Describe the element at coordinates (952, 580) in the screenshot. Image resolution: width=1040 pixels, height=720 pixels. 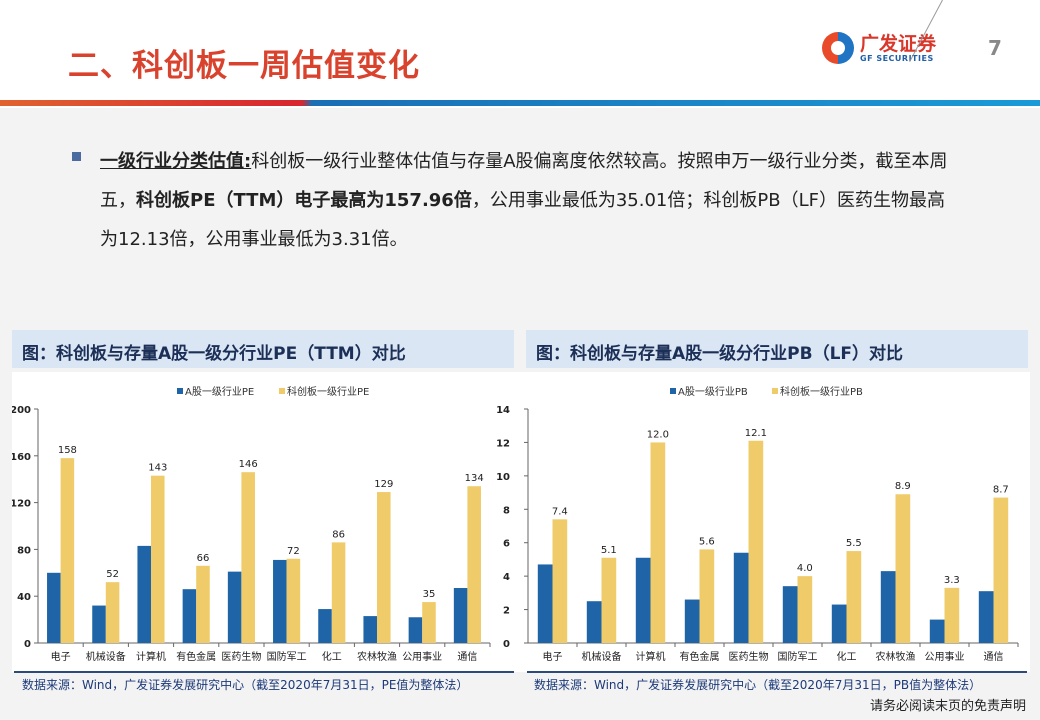
I see `data-label: 3.3` at that location.